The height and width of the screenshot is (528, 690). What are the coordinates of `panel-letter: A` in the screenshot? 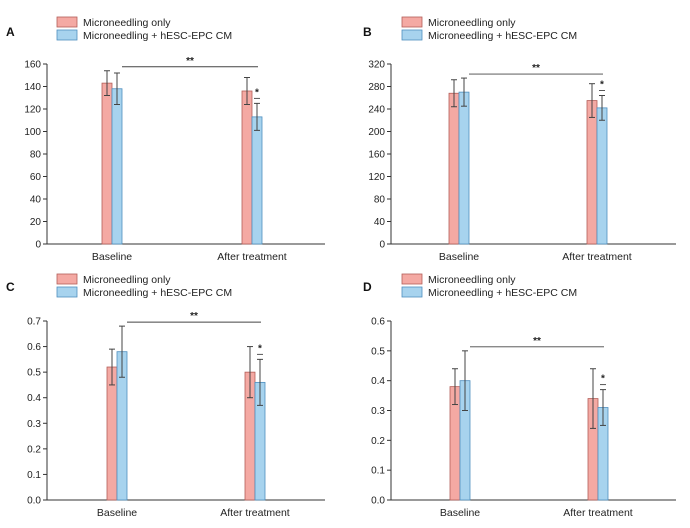 It's located at (10, 32).